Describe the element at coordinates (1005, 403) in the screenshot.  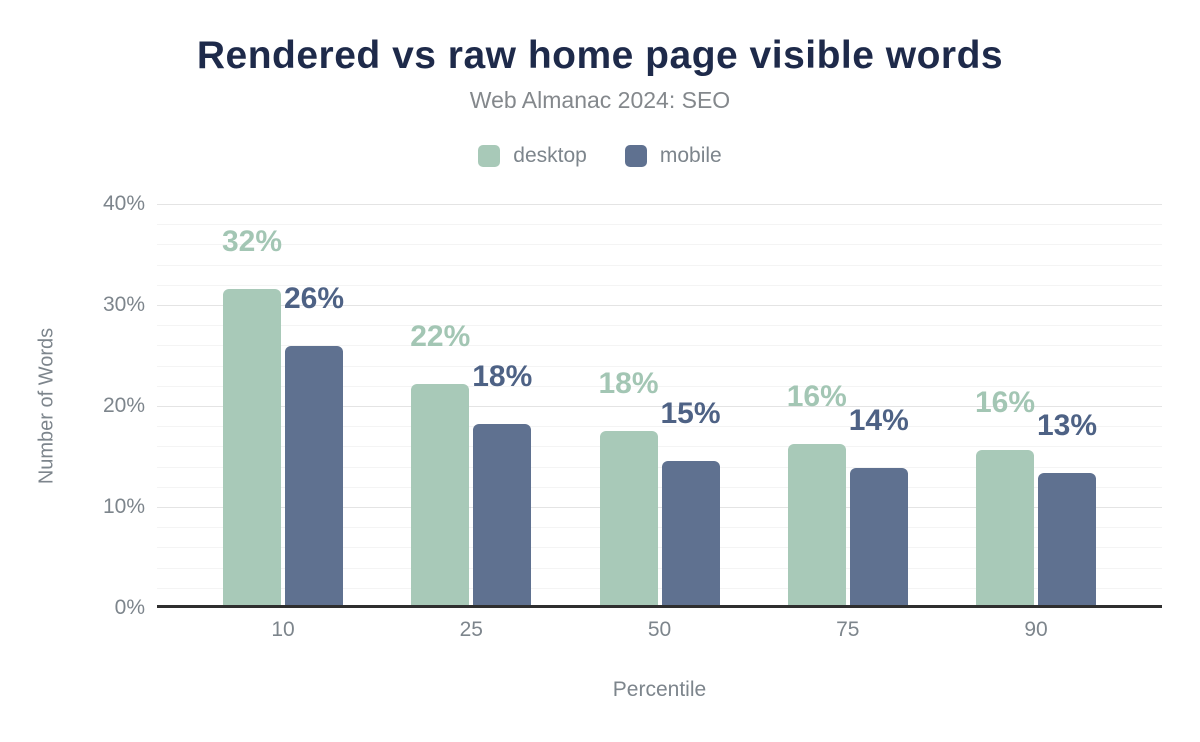
I see `bar-value-label-desktop-p90: 16%` at that location.